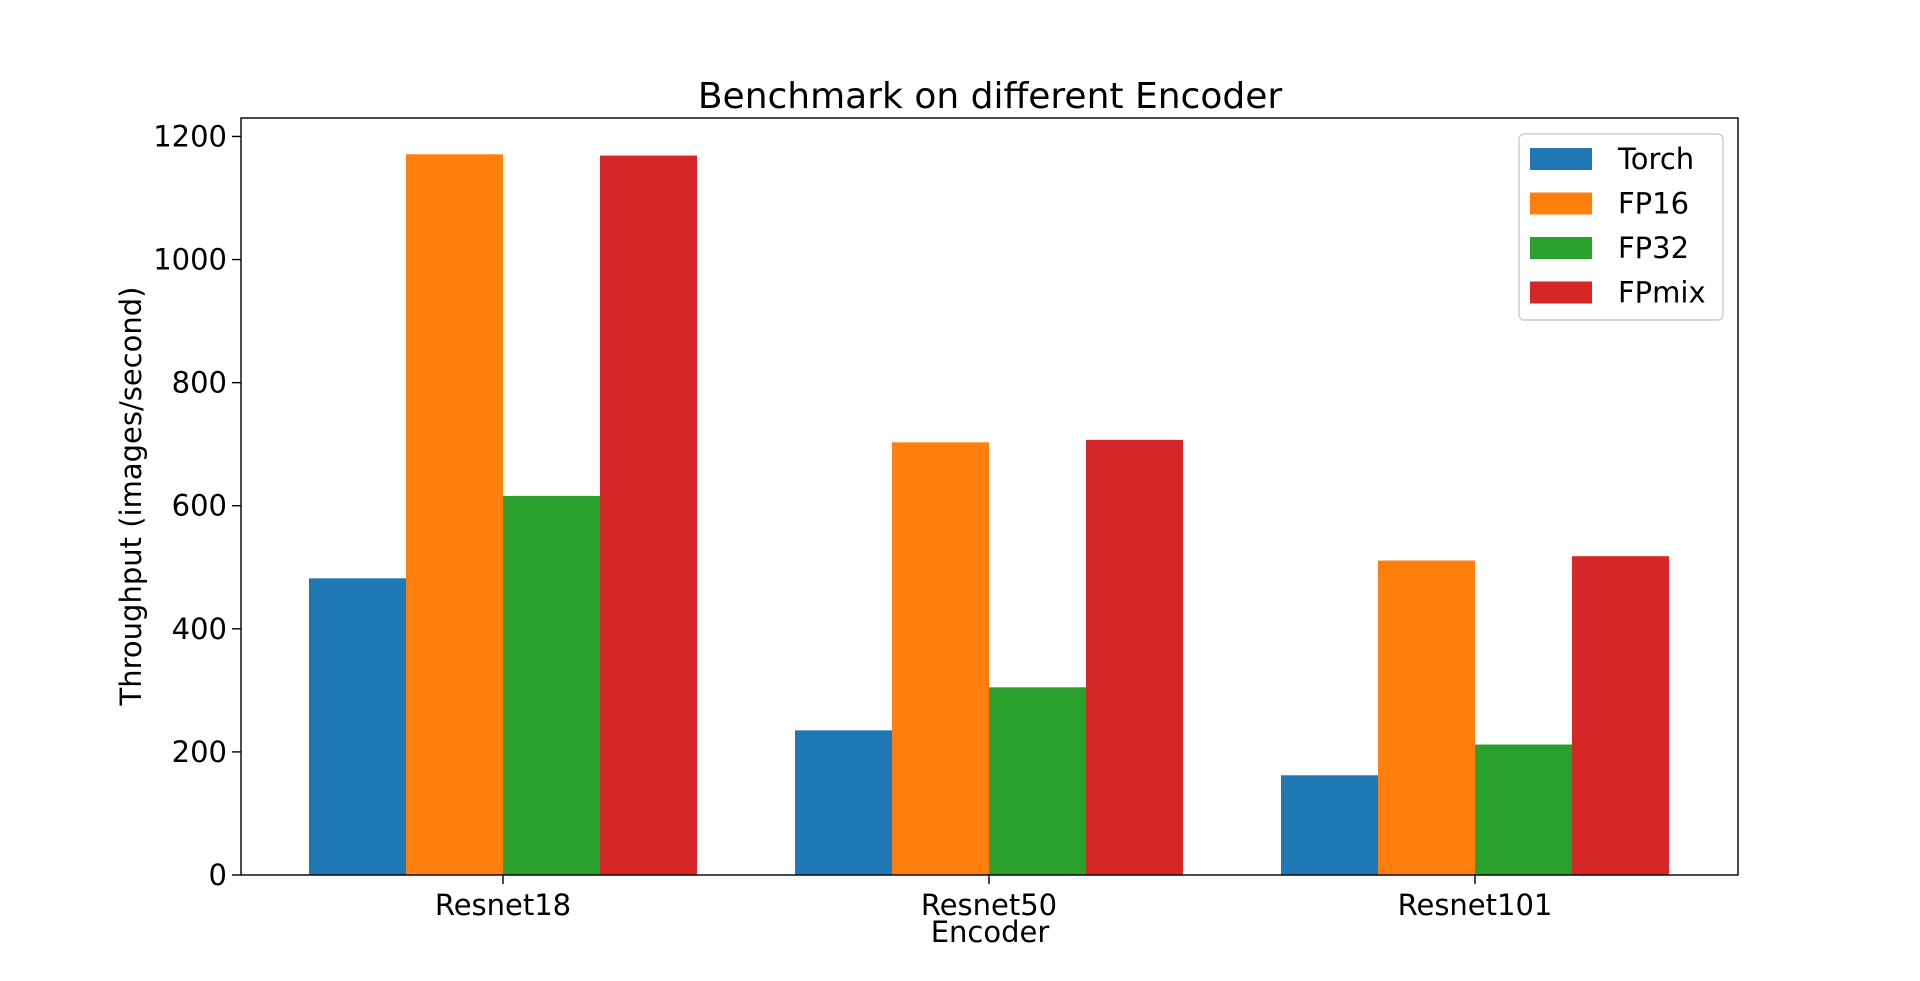 The image size is (1920, 981). Describe the element at coordinates (454, 514) in the screenshot. I see `bar-fp16-resnet18` at that location.